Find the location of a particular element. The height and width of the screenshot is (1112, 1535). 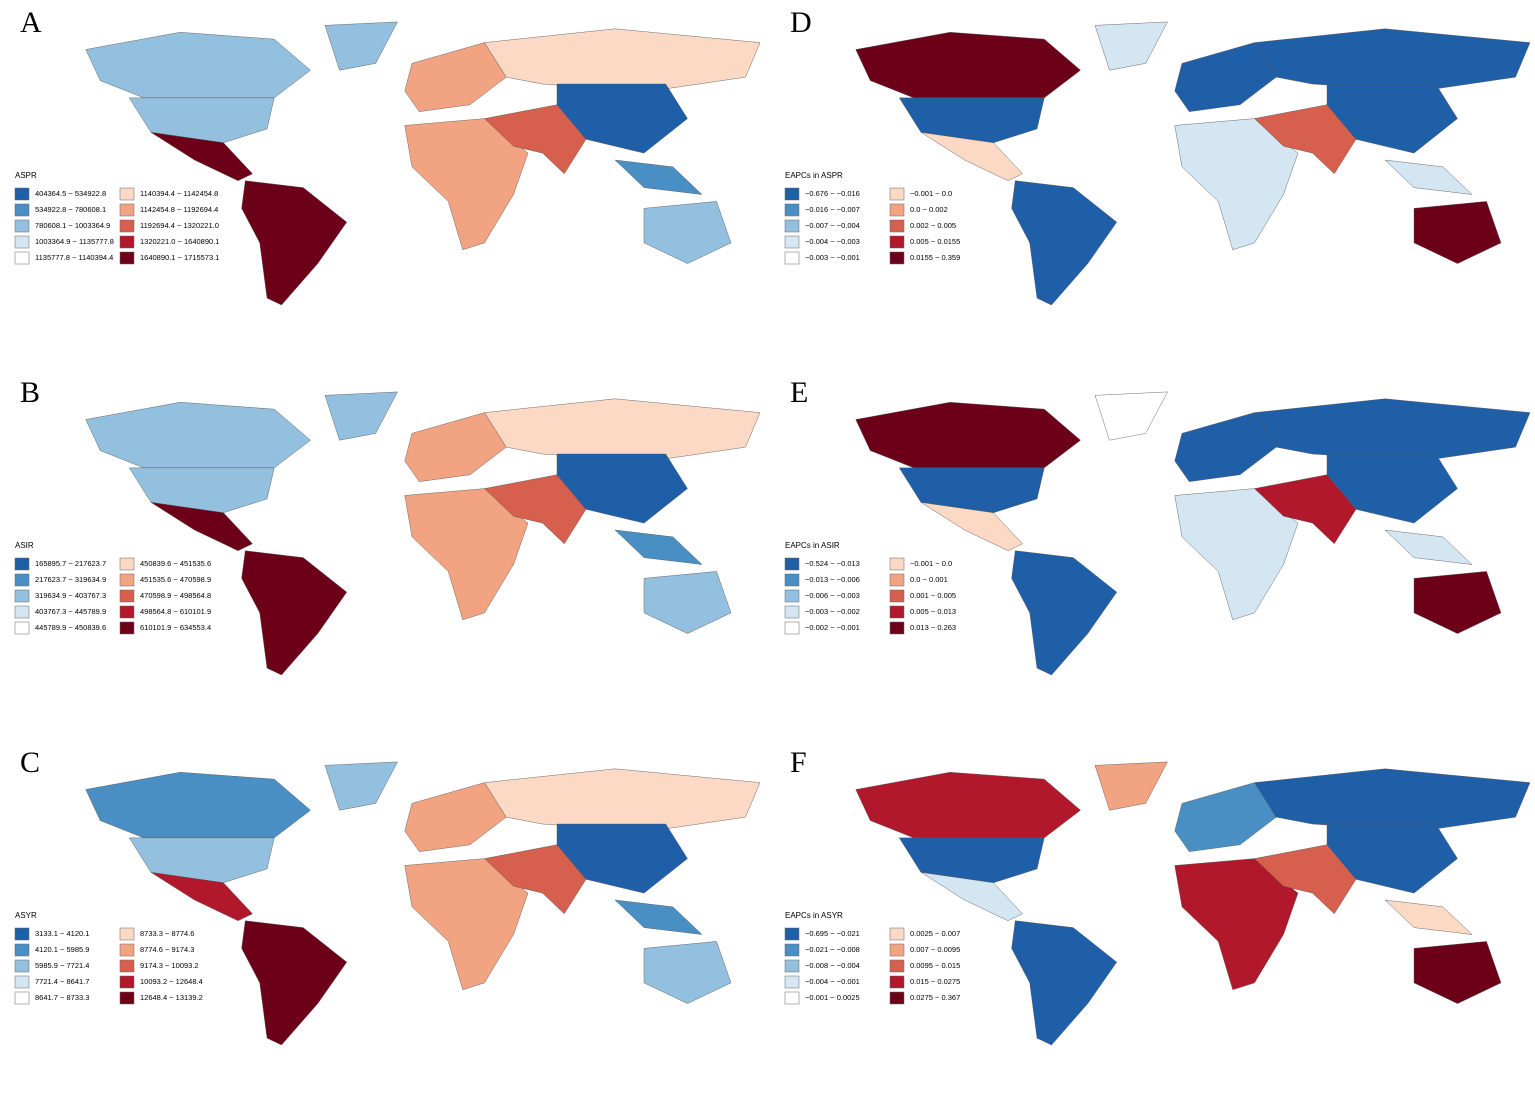

legend-label: 10093.2 ~ 12648.4 is located at coordinates (171, 981).